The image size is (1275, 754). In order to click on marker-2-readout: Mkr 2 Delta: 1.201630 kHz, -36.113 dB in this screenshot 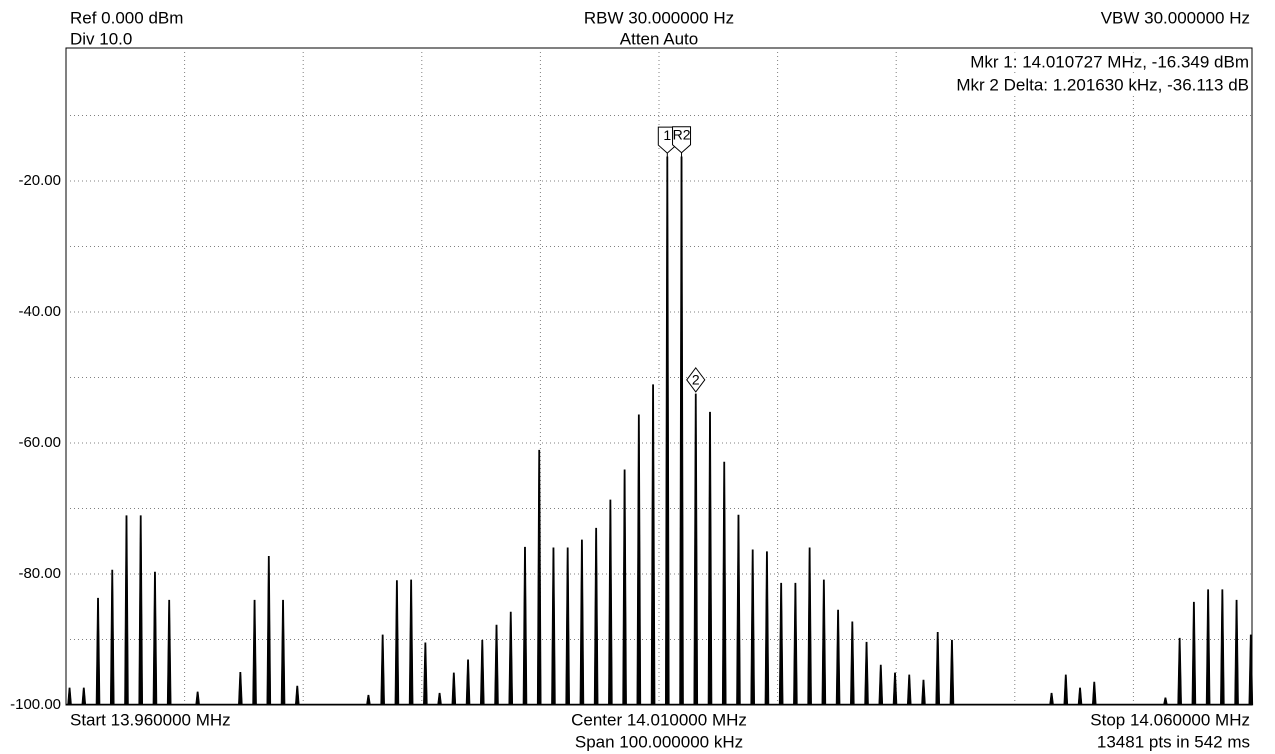, I will do `click(1102, 84)`.